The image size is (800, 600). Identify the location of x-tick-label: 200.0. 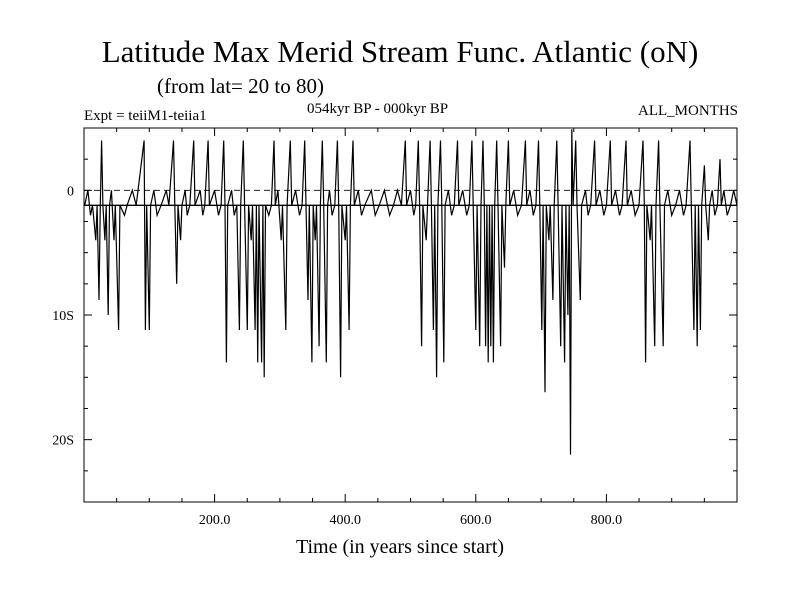
(215, 520).